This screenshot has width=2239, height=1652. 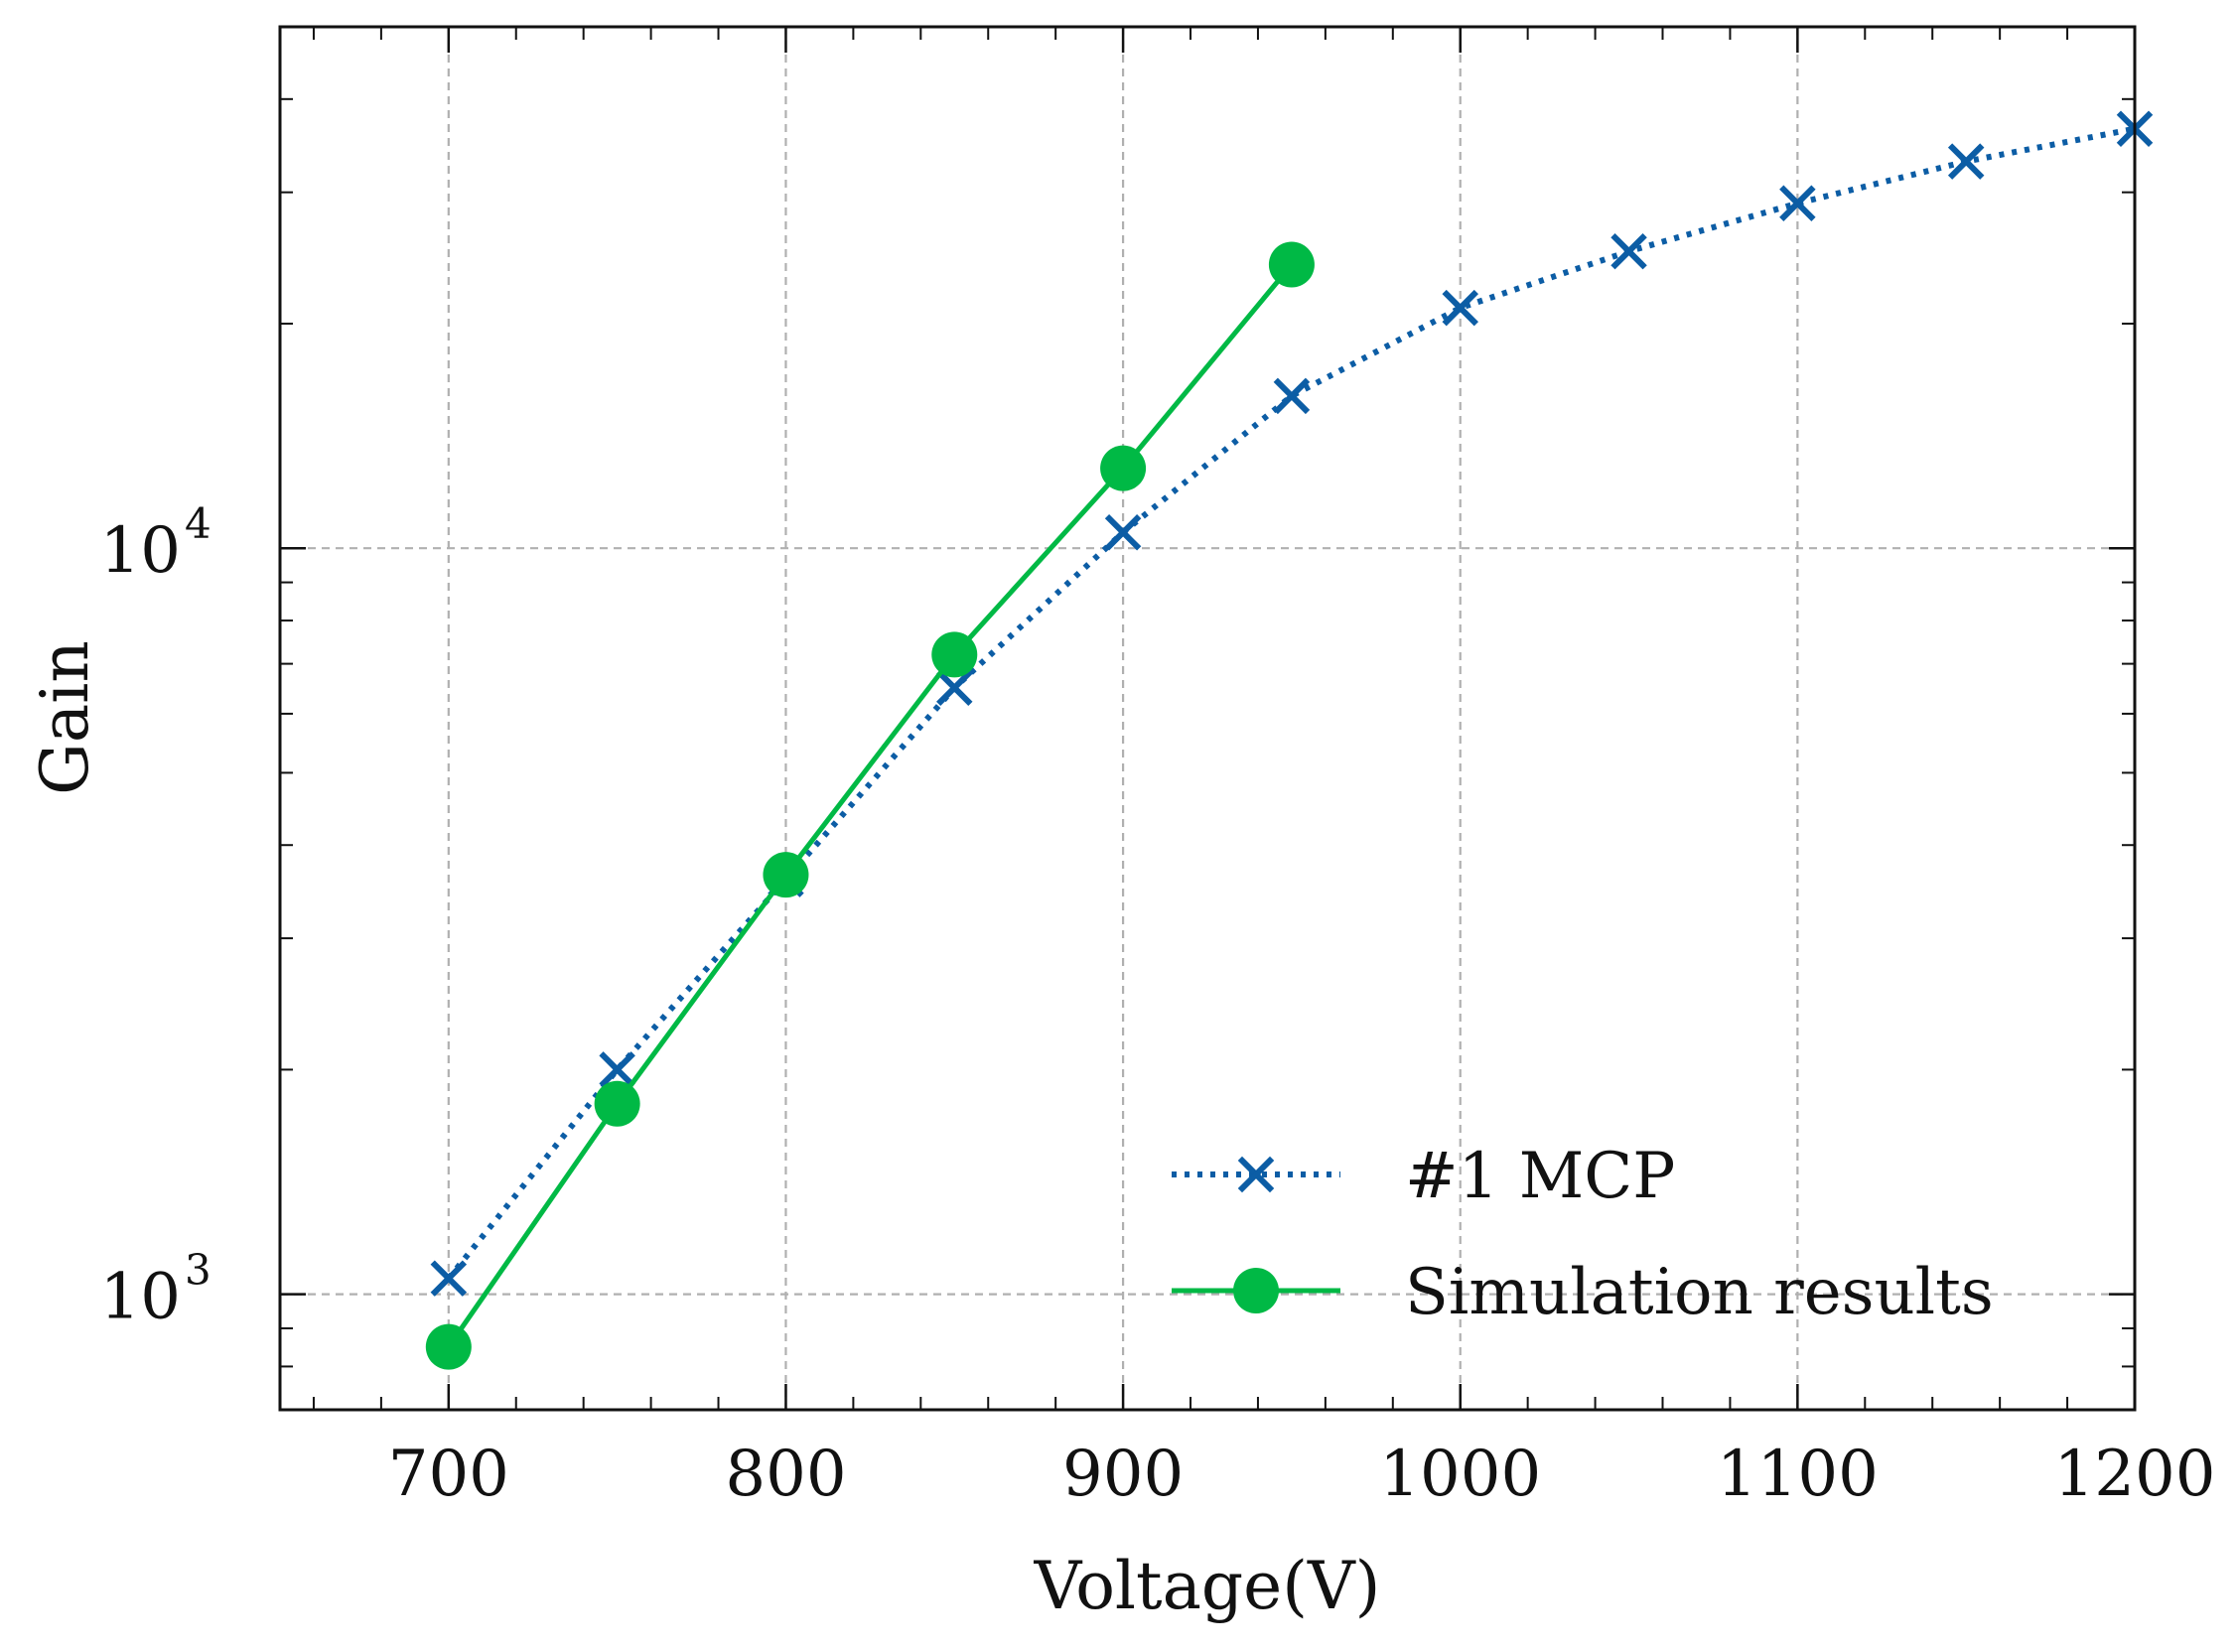 I want to click on legend-marker-mcp, so click(x=1256, y=1174).